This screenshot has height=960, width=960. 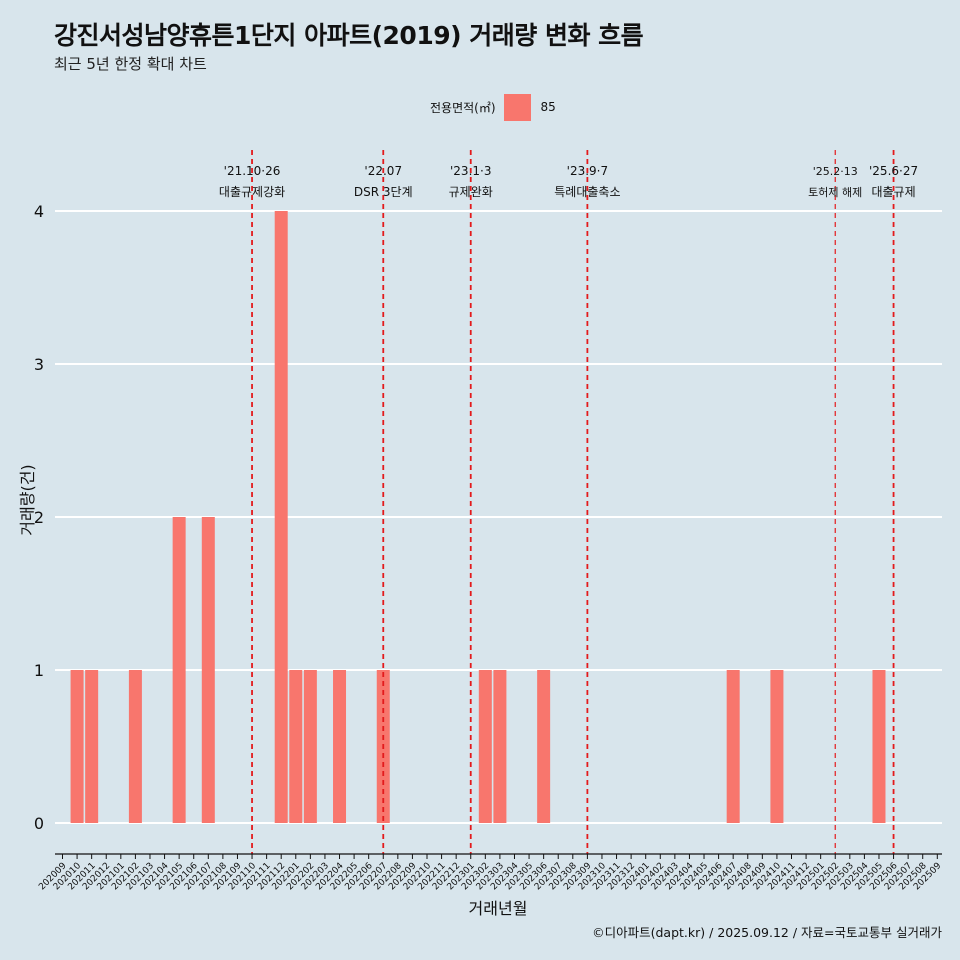 I want to click on y-tick-label-3: 3, so click(x=39, y=364).